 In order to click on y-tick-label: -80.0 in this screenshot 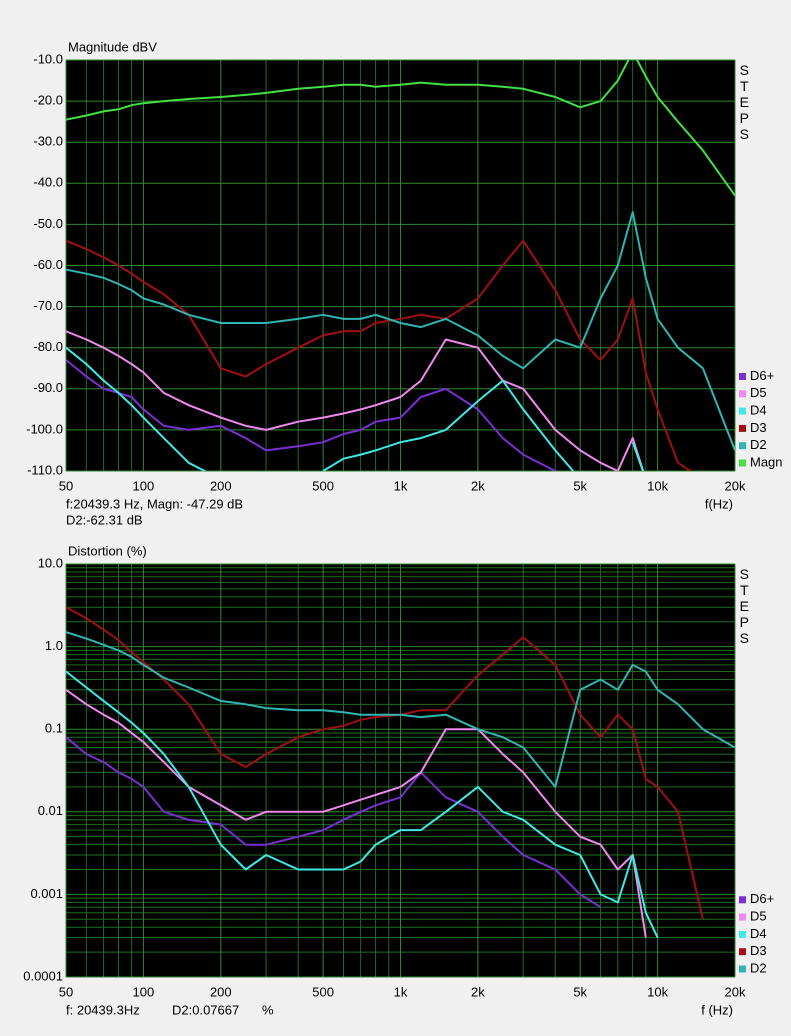, I will do `click(48, 346)`.